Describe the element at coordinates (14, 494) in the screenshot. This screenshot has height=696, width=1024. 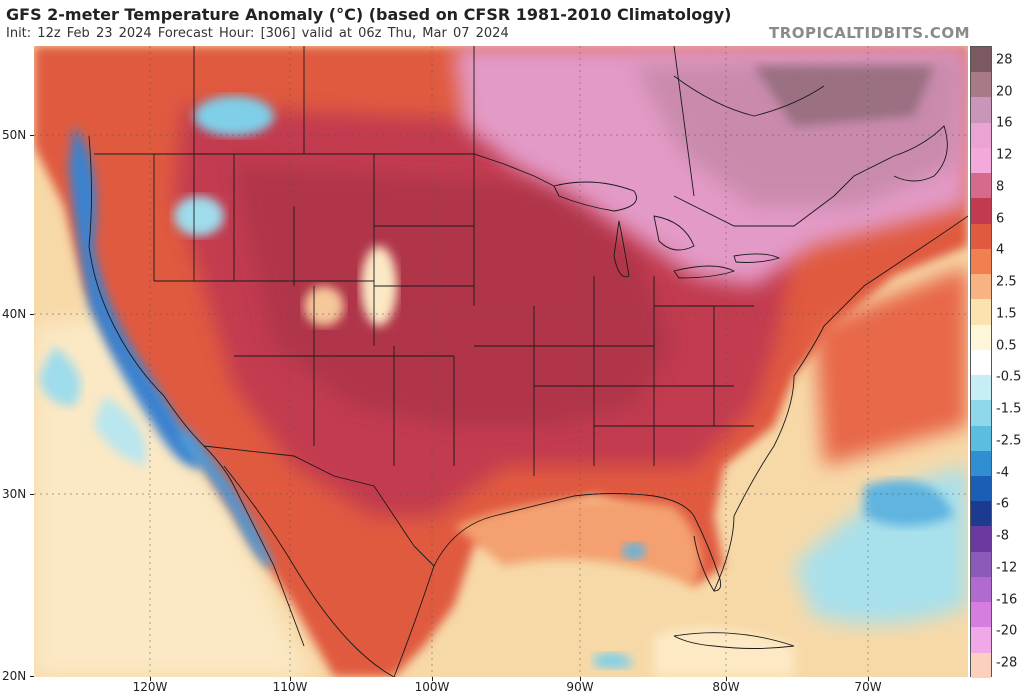
I see `lat-label-30n: 30N` at that location.